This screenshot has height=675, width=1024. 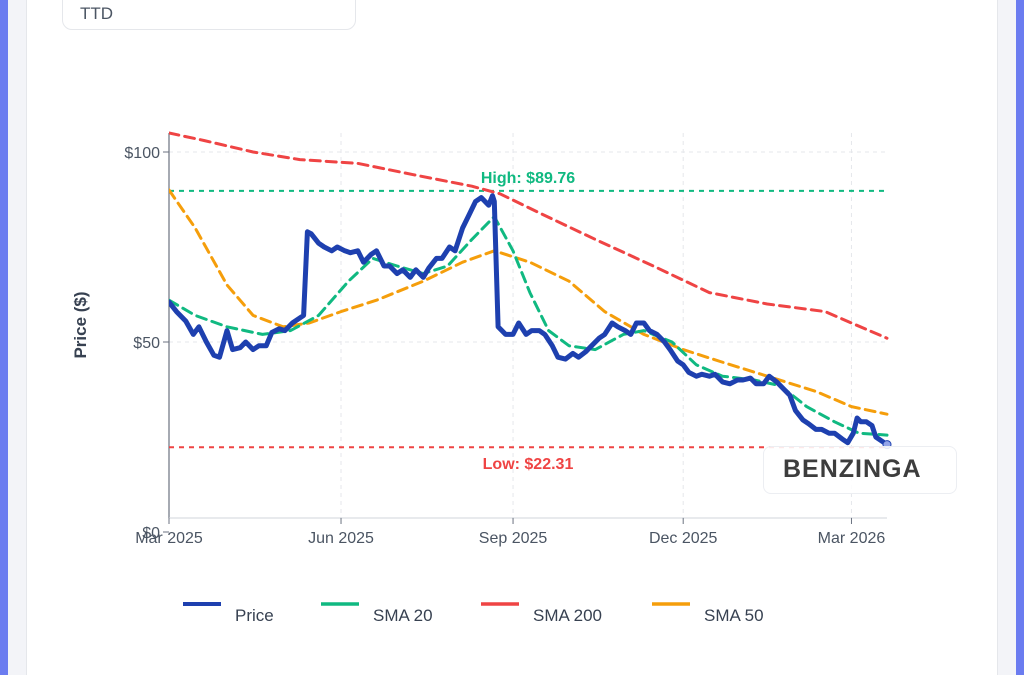 What do you see at coordinates (513, 538) in the screenshot?
I see `x-tick-label: Sep 2025` at bounding box center [513, 538].